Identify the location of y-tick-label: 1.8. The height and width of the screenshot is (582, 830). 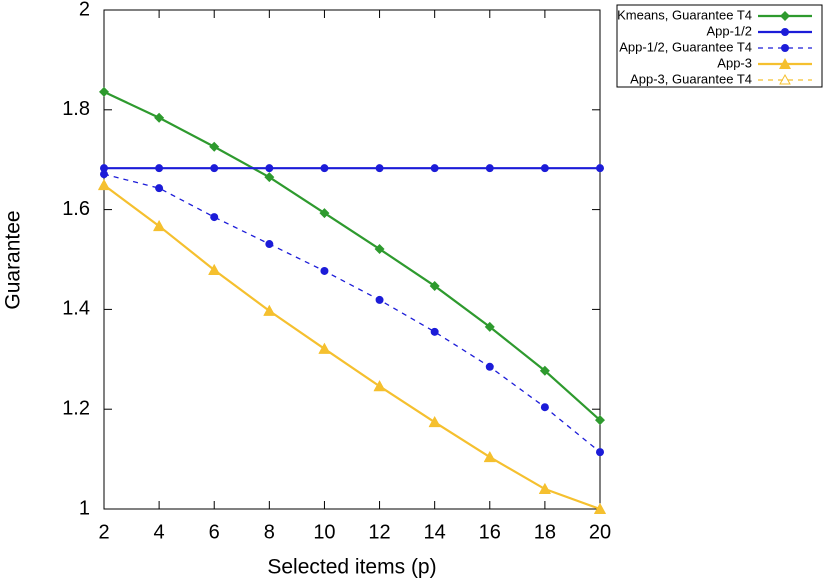
(76, 109).